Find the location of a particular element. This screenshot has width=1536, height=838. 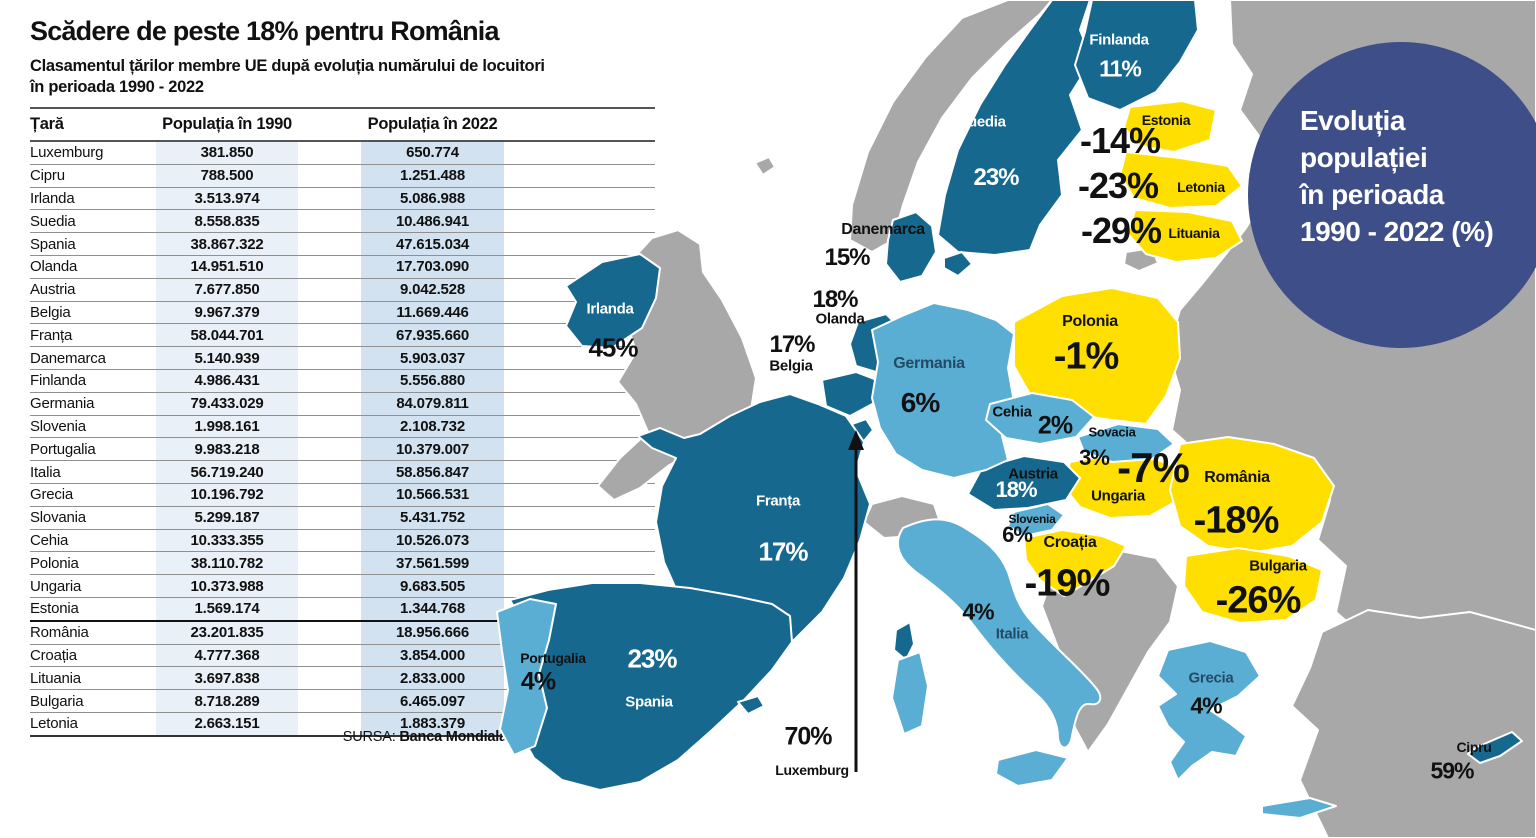

map-label-suedia-pct: 23% is located at coordinates (996, 177).